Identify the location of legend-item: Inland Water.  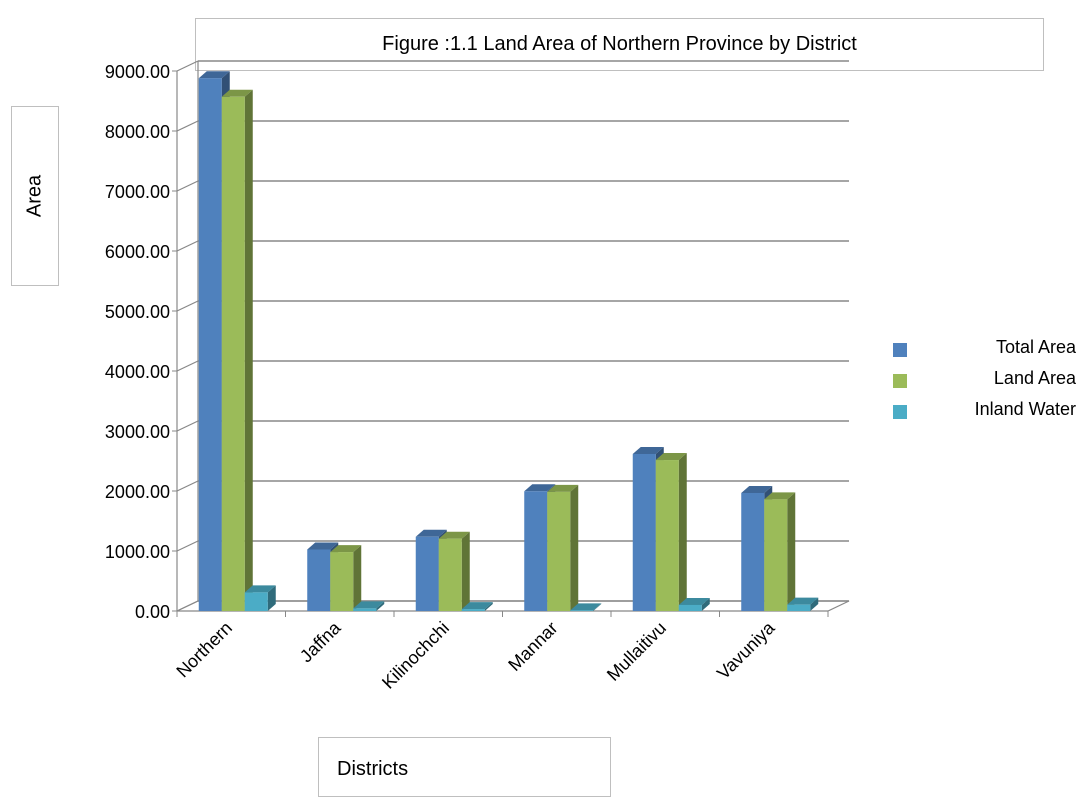
(985, 413).